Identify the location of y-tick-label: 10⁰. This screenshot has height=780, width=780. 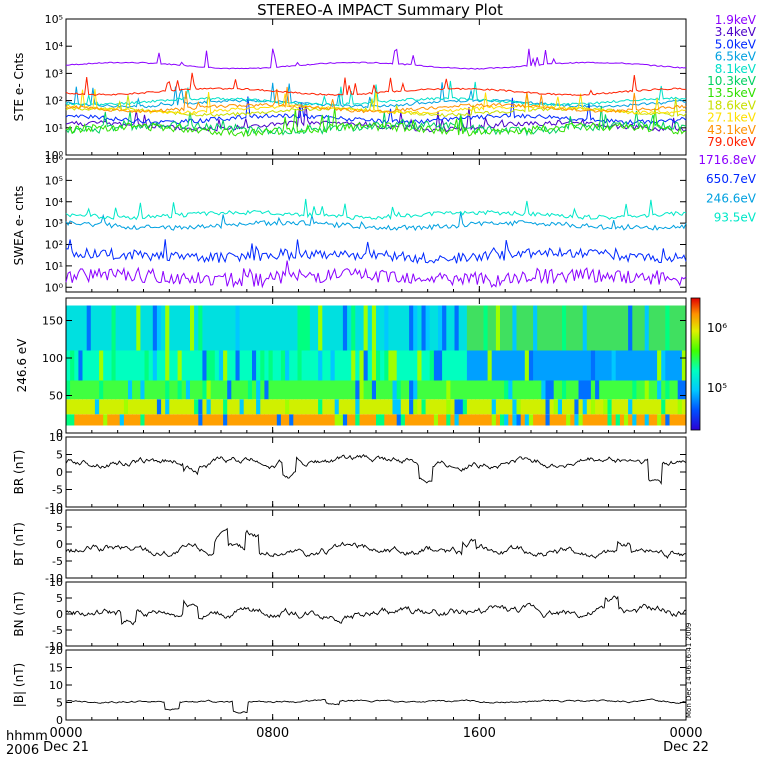
(54, 155).